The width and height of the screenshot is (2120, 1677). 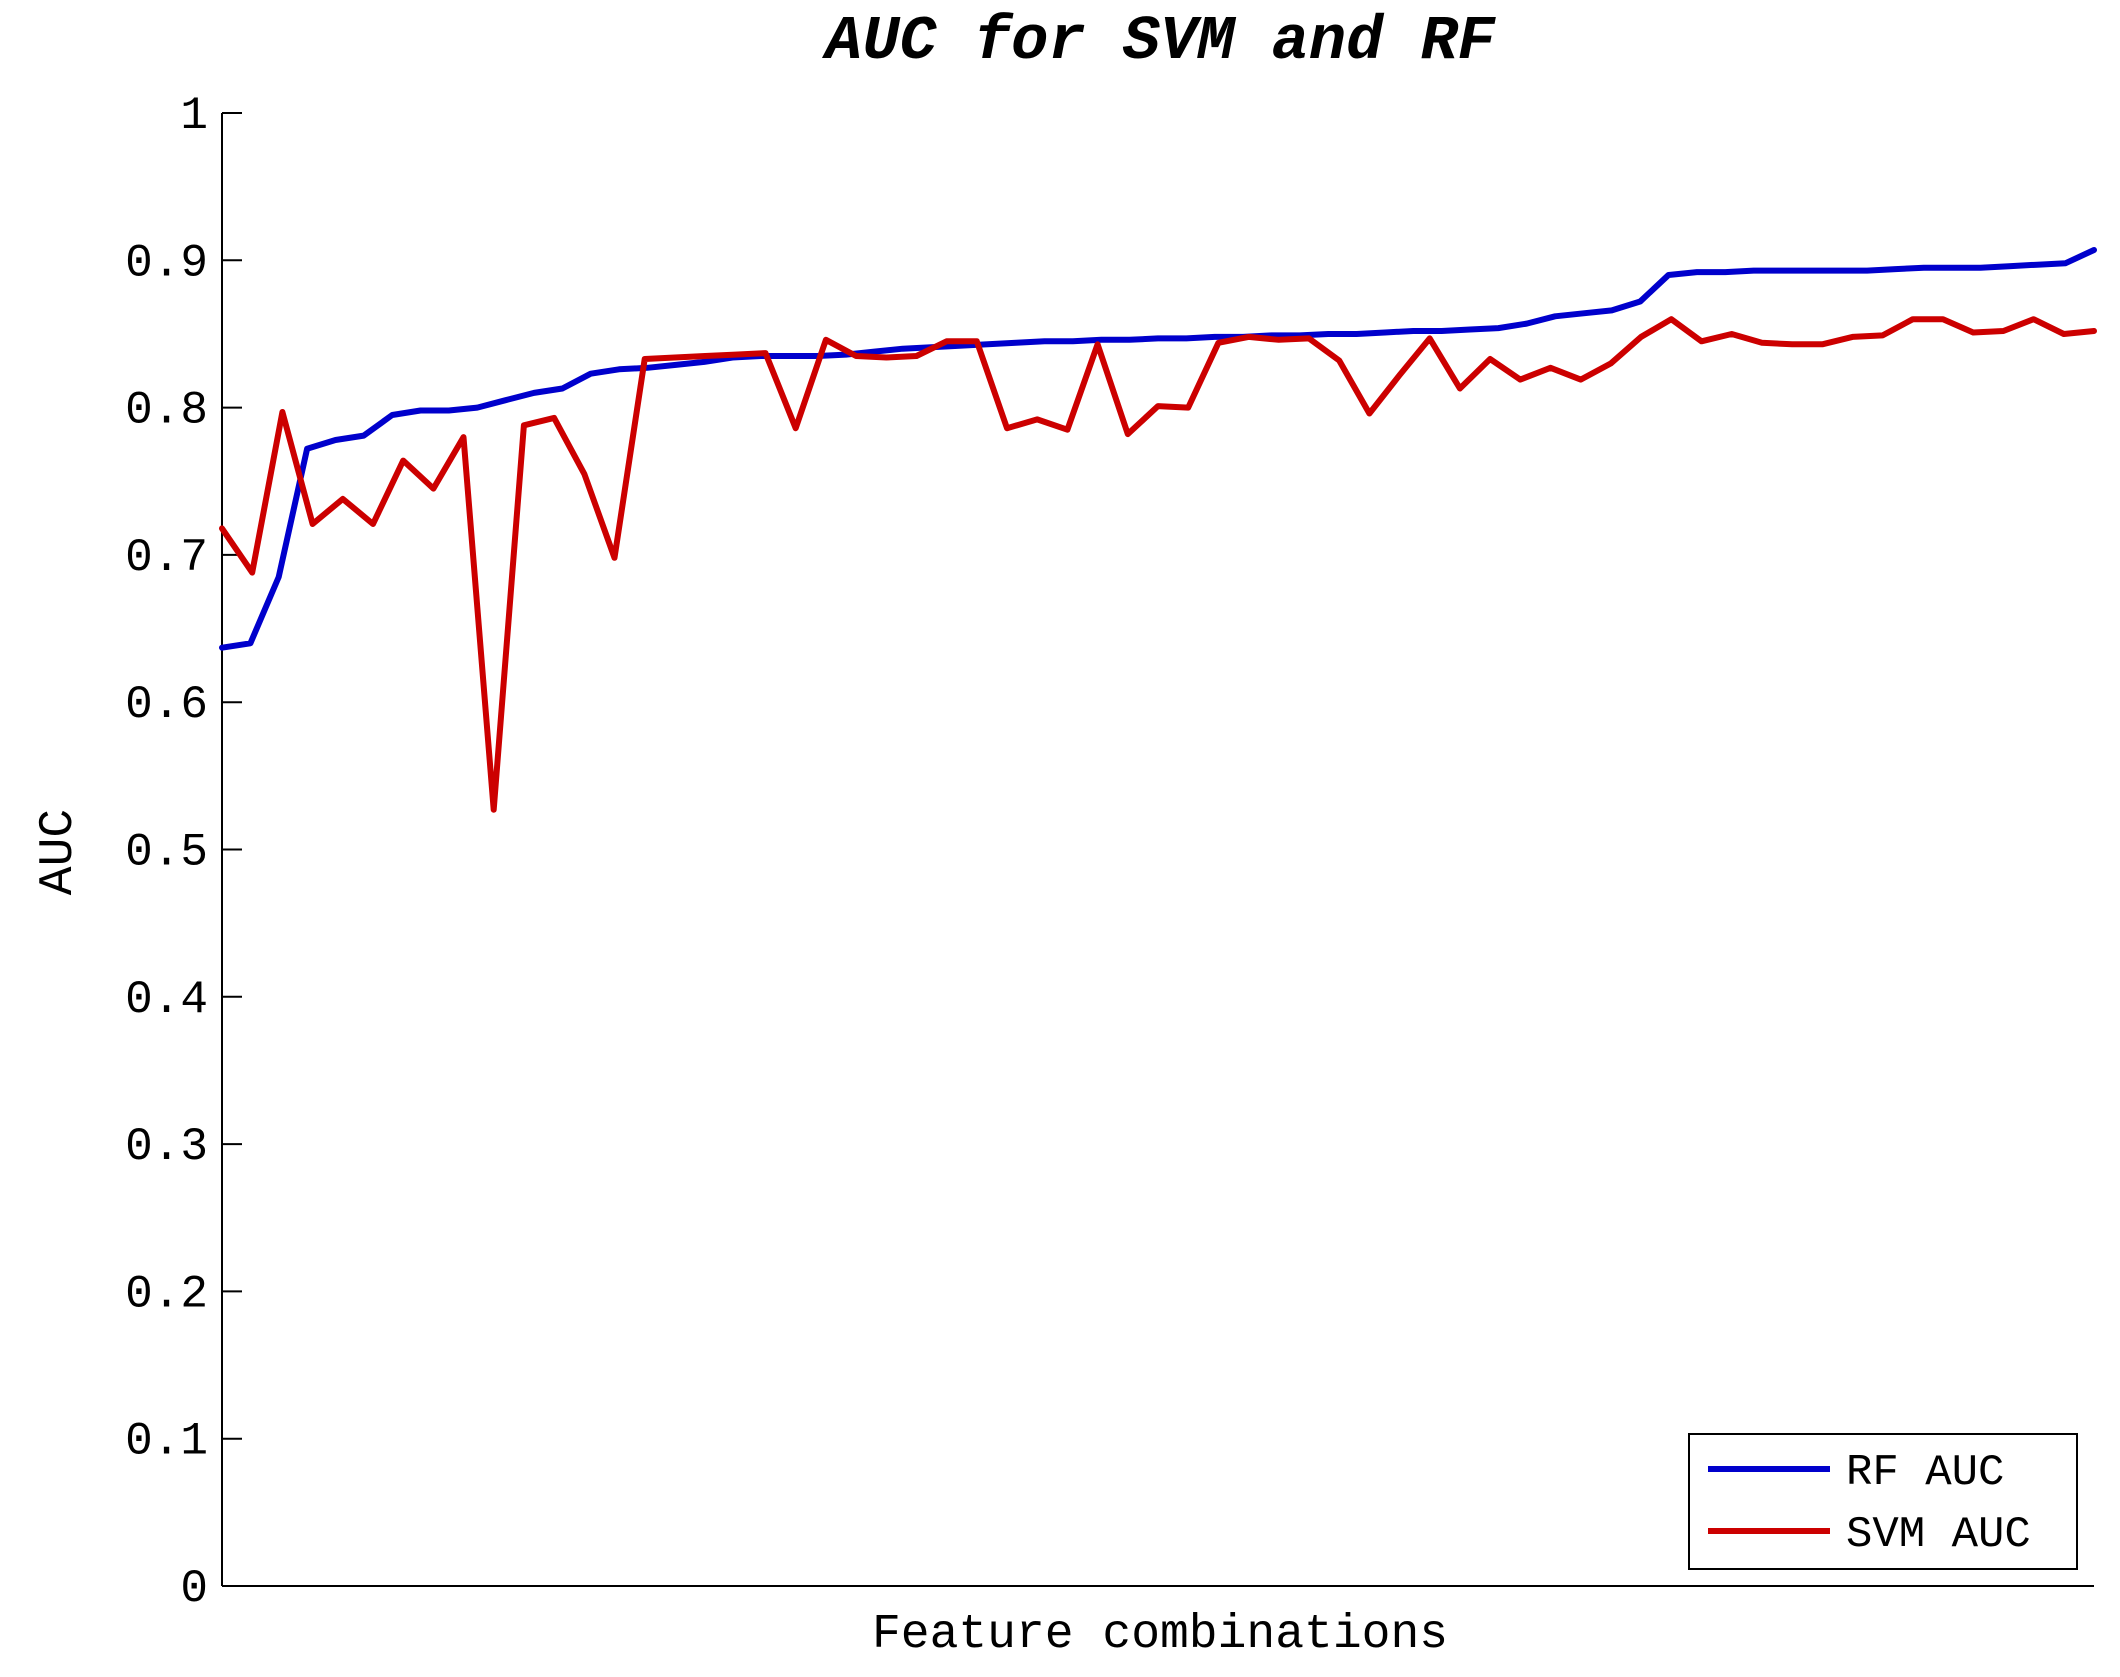 What do you see at coordinates (166, 558) in the screenshot?
I see `y-tick-label: 0.7` at bounding box center [166, 558].